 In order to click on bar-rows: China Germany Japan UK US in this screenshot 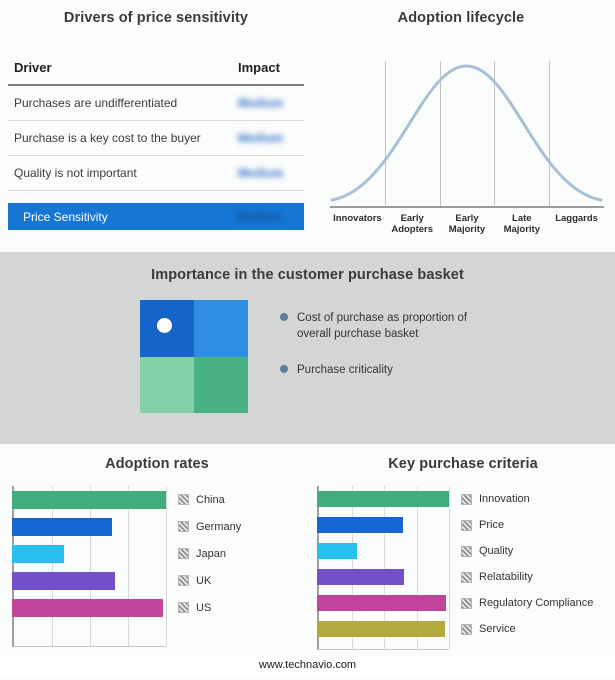, I will do `click(159, 566)`.